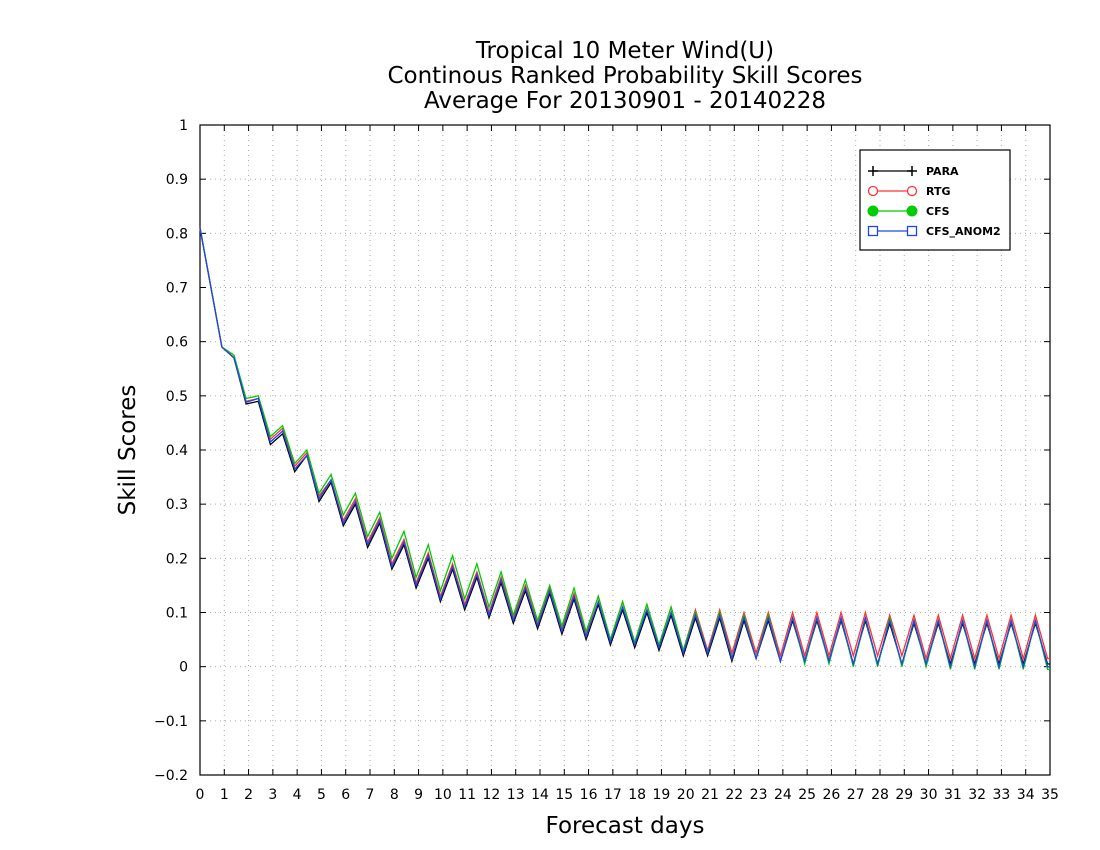 The image size is (1100, 850). I want to click on x-tick-label: 3, so click(272, 795).